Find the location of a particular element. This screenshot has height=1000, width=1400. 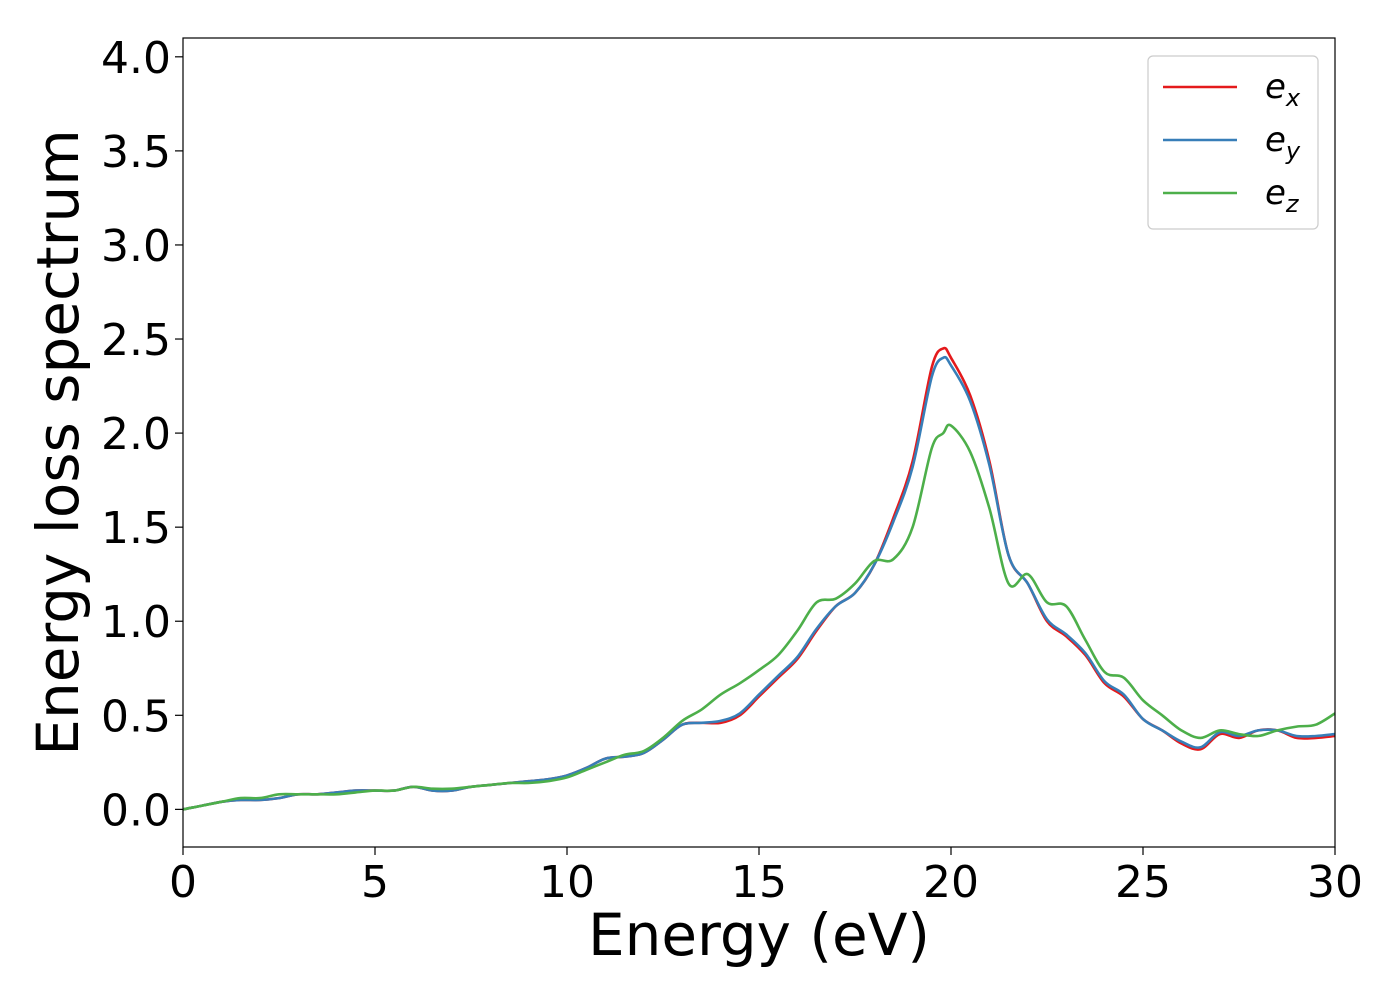

y-tick-label: 1.0 is located at coordinates (136, 622).